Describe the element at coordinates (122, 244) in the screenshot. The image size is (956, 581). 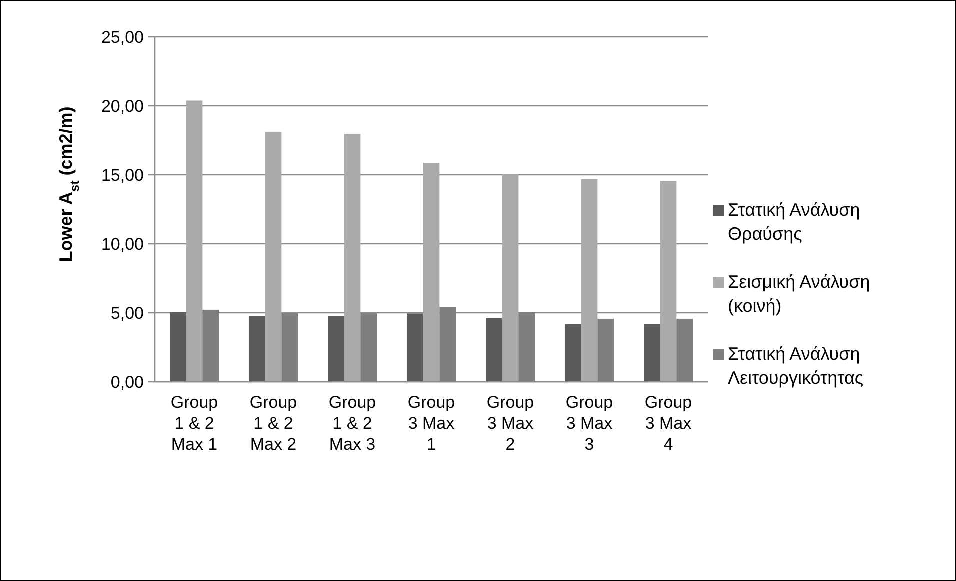
I see `y-tick-label: 10,00` at that location.